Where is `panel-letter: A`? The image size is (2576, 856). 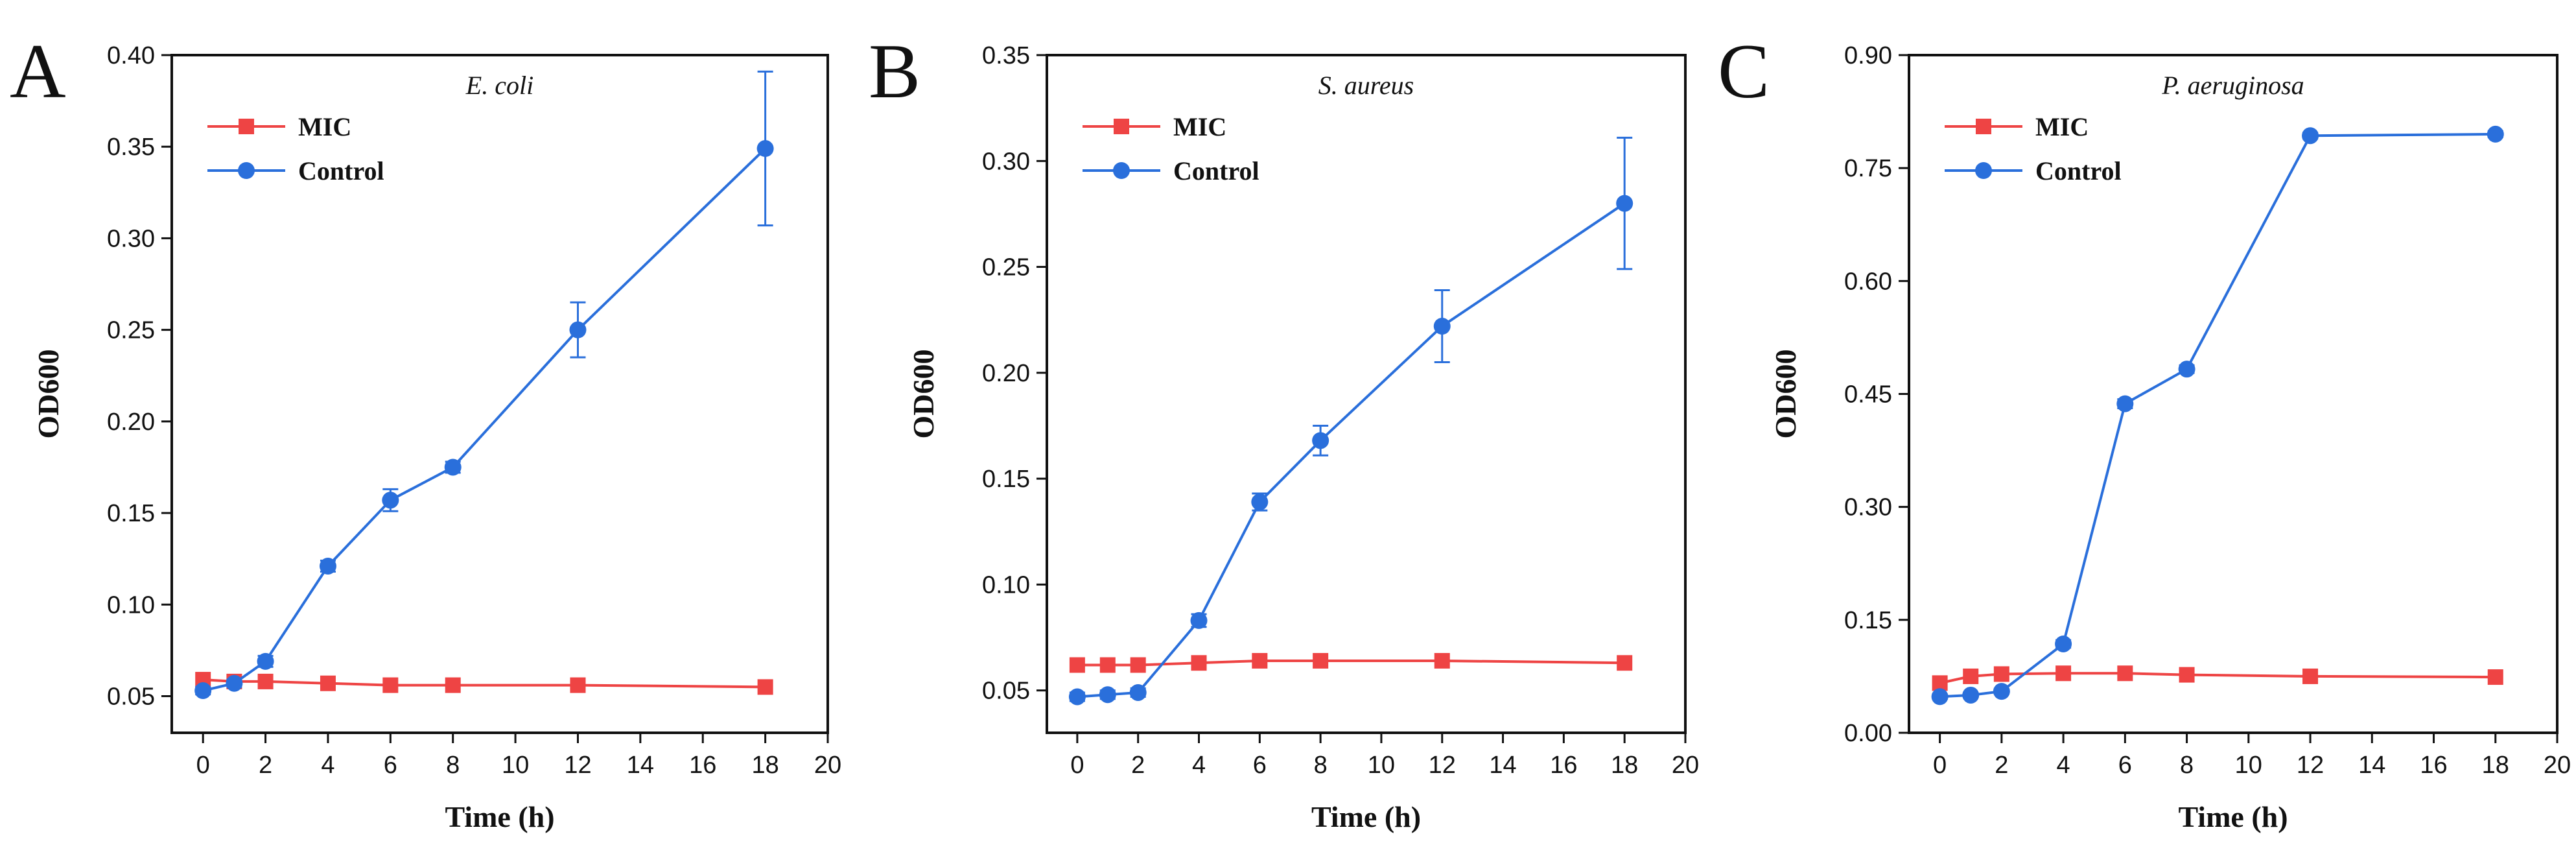
panel-letter: A is located at coordinates (38, 71).